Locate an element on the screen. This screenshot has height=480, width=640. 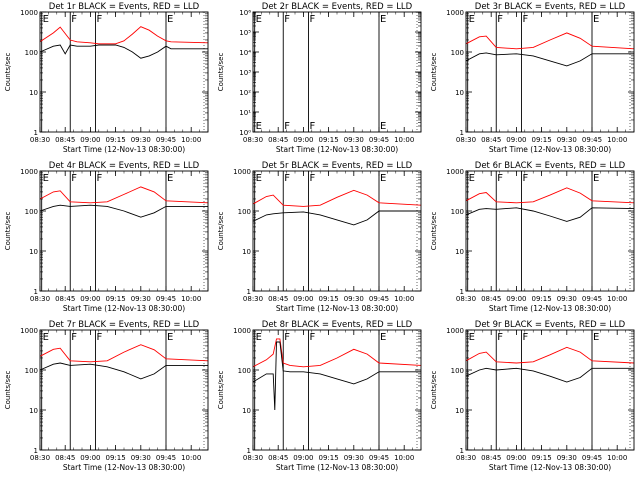
chart-title: Det 7r BLACK = Events, RED = LLD is located at coordinates (124, 325).